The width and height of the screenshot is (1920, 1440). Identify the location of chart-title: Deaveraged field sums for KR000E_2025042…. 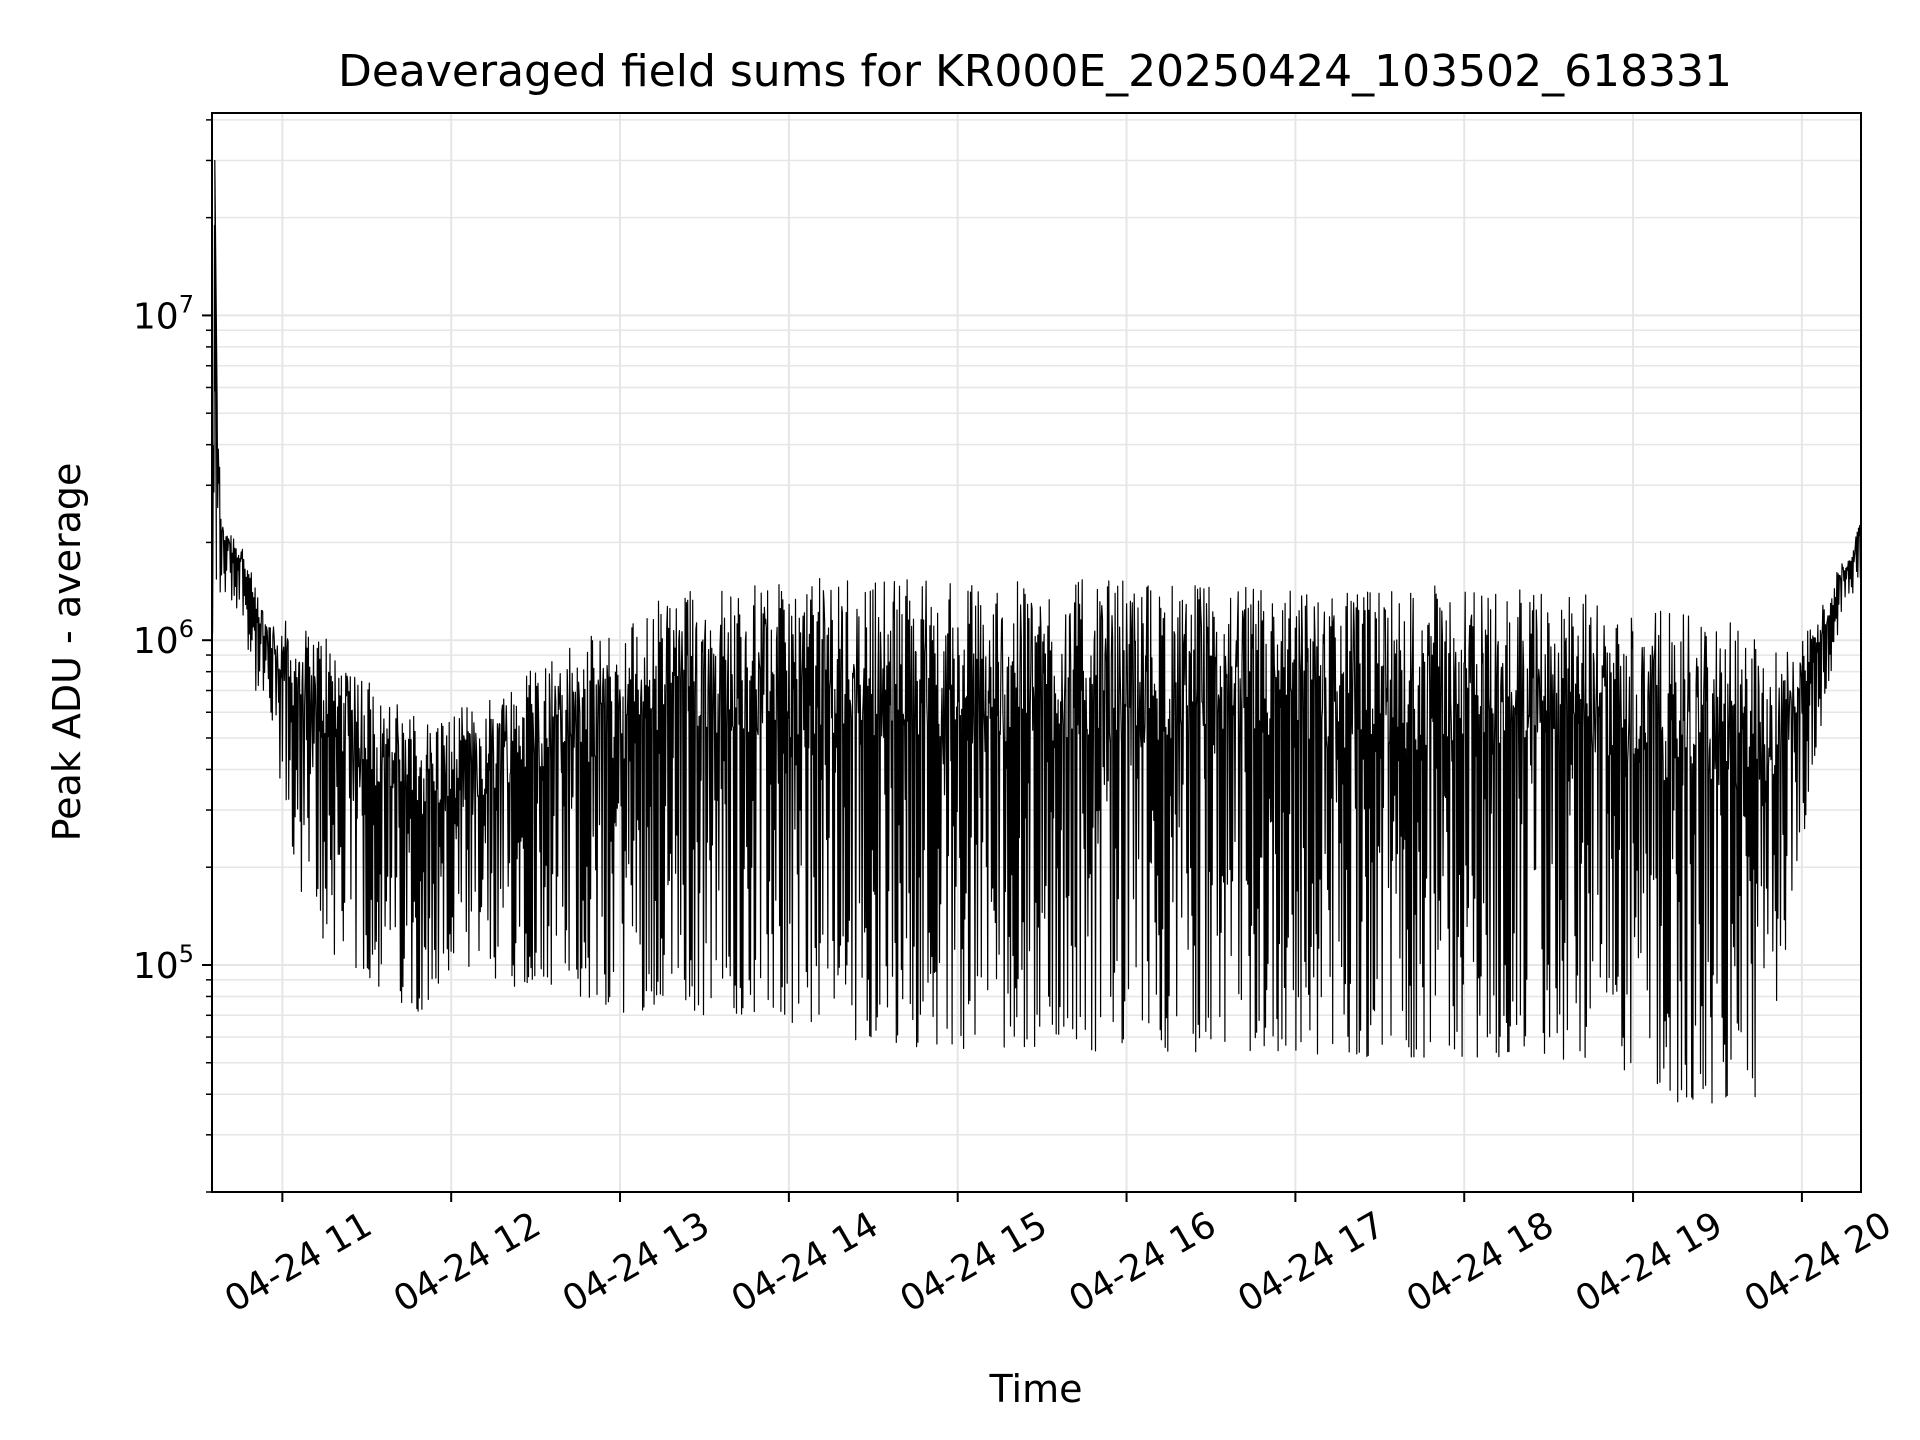
(1035, 71).